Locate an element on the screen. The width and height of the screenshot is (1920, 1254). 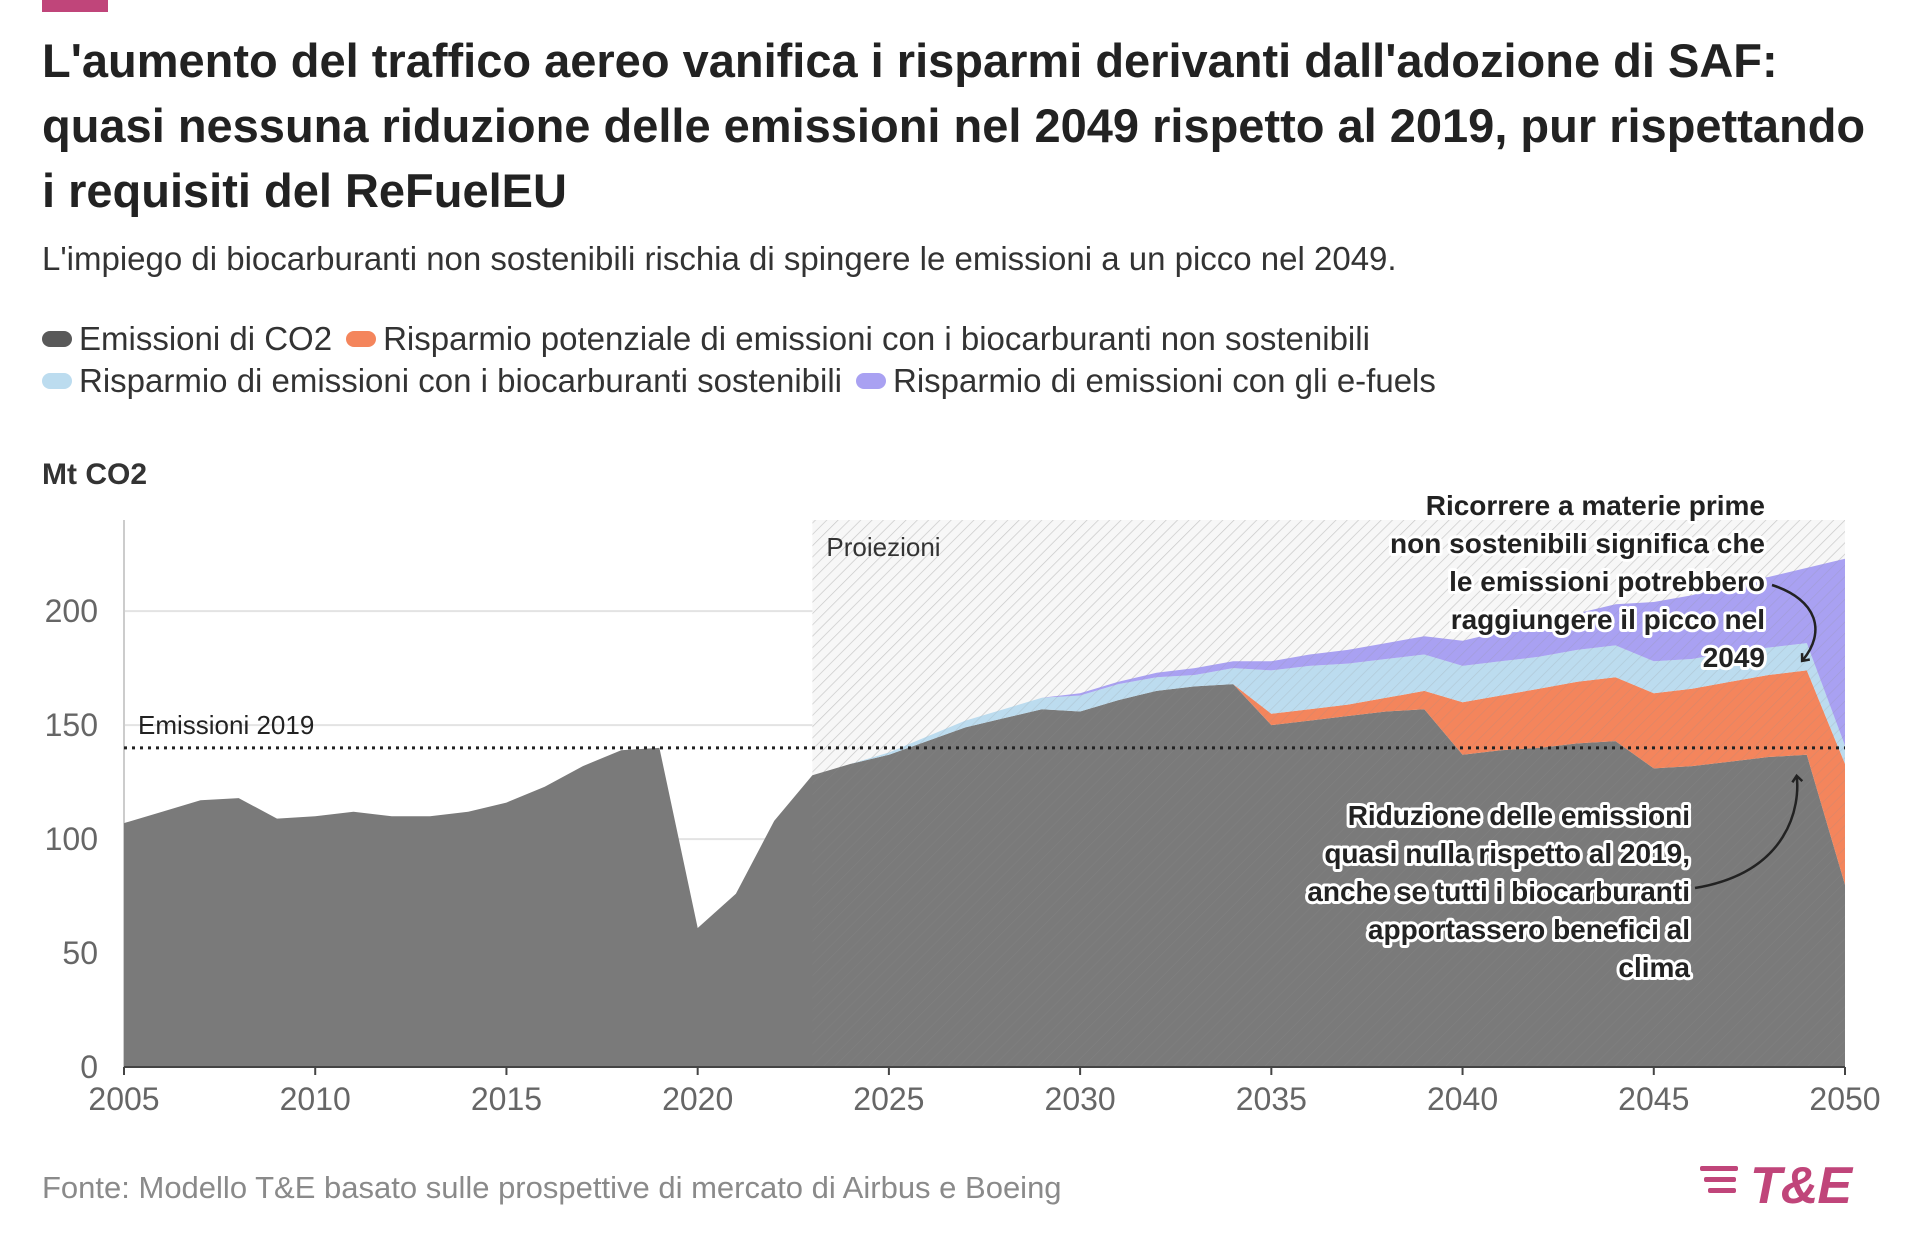
annotation-reduction-line: anche se tutti i biocarburanti is located at coordinates (1498, 891).